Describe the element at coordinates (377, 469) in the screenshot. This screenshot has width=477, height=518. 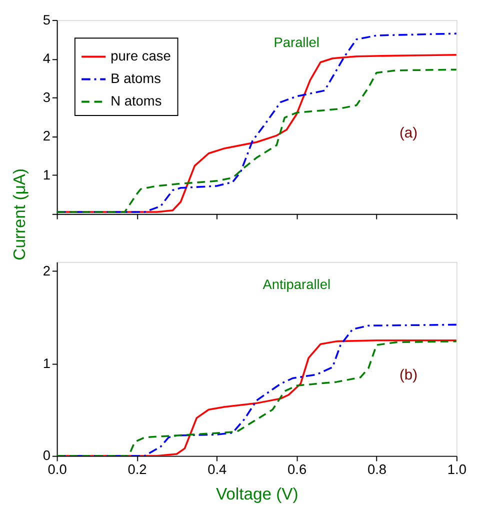
I see `x-tick-label: 0.8` at that location.